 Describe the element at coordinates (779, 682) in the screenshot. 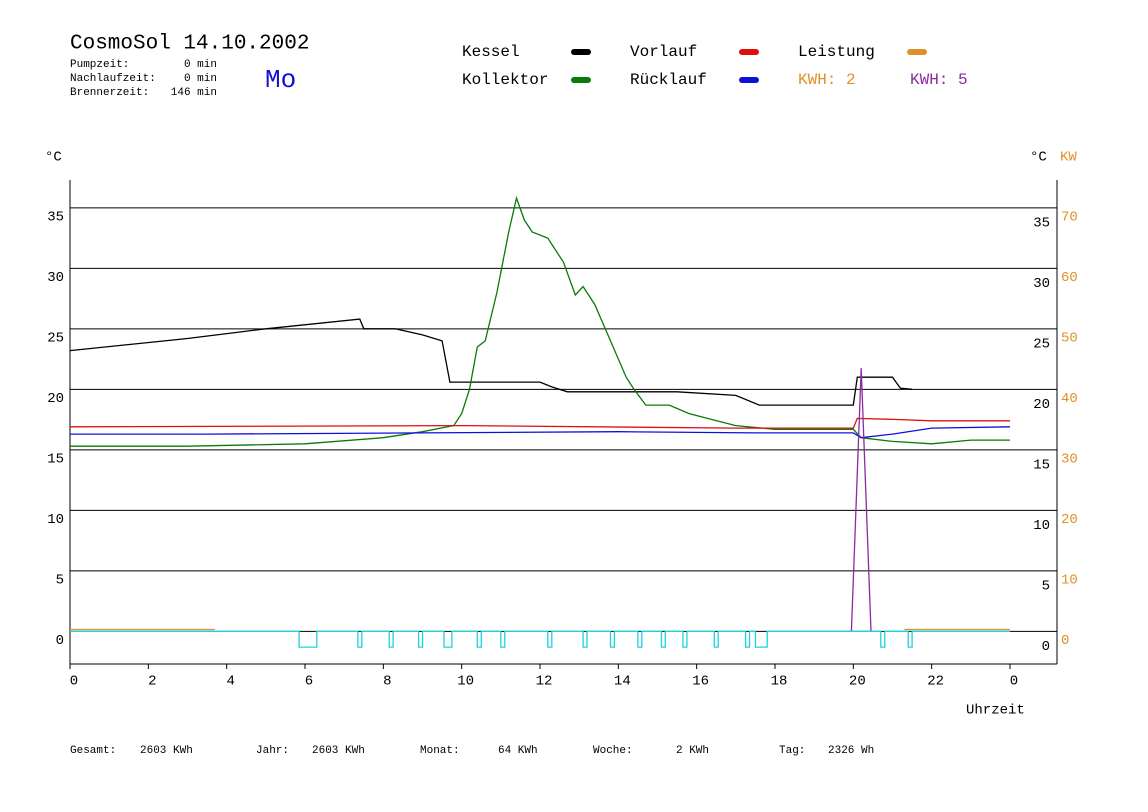

I see `x-tick-label: 18` at that location.